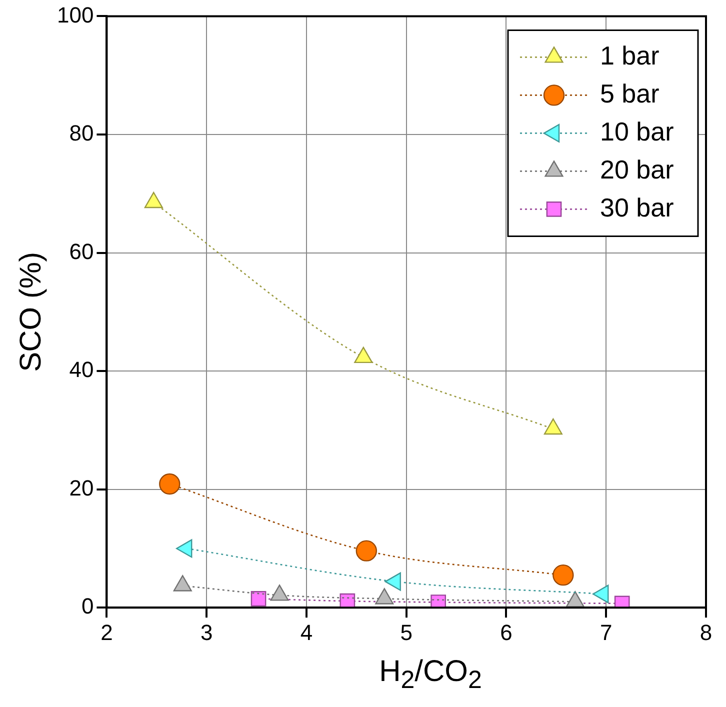 The height and width of the screenshot is (707, 726). Describe the element at coordinates (106, 632) in the screenshot. I see `x-tick-label: 2` at that location.